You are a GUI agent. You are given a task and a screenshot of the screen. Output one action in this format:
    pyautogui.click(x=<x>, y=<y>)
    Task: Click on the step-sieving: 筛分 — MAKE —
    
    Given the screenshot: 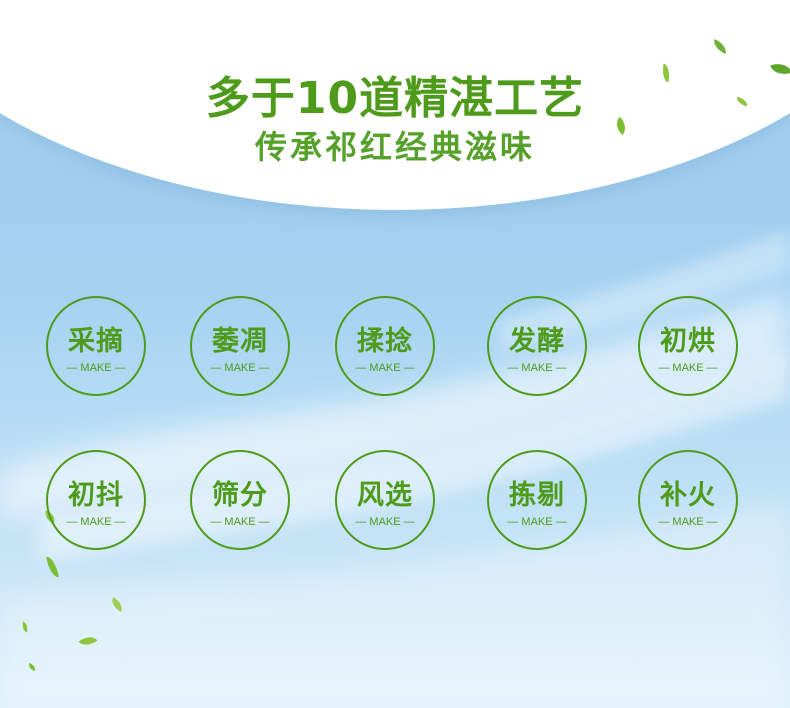 What is the action you would take?
    pyautogui.click(x=240, y=500)
    